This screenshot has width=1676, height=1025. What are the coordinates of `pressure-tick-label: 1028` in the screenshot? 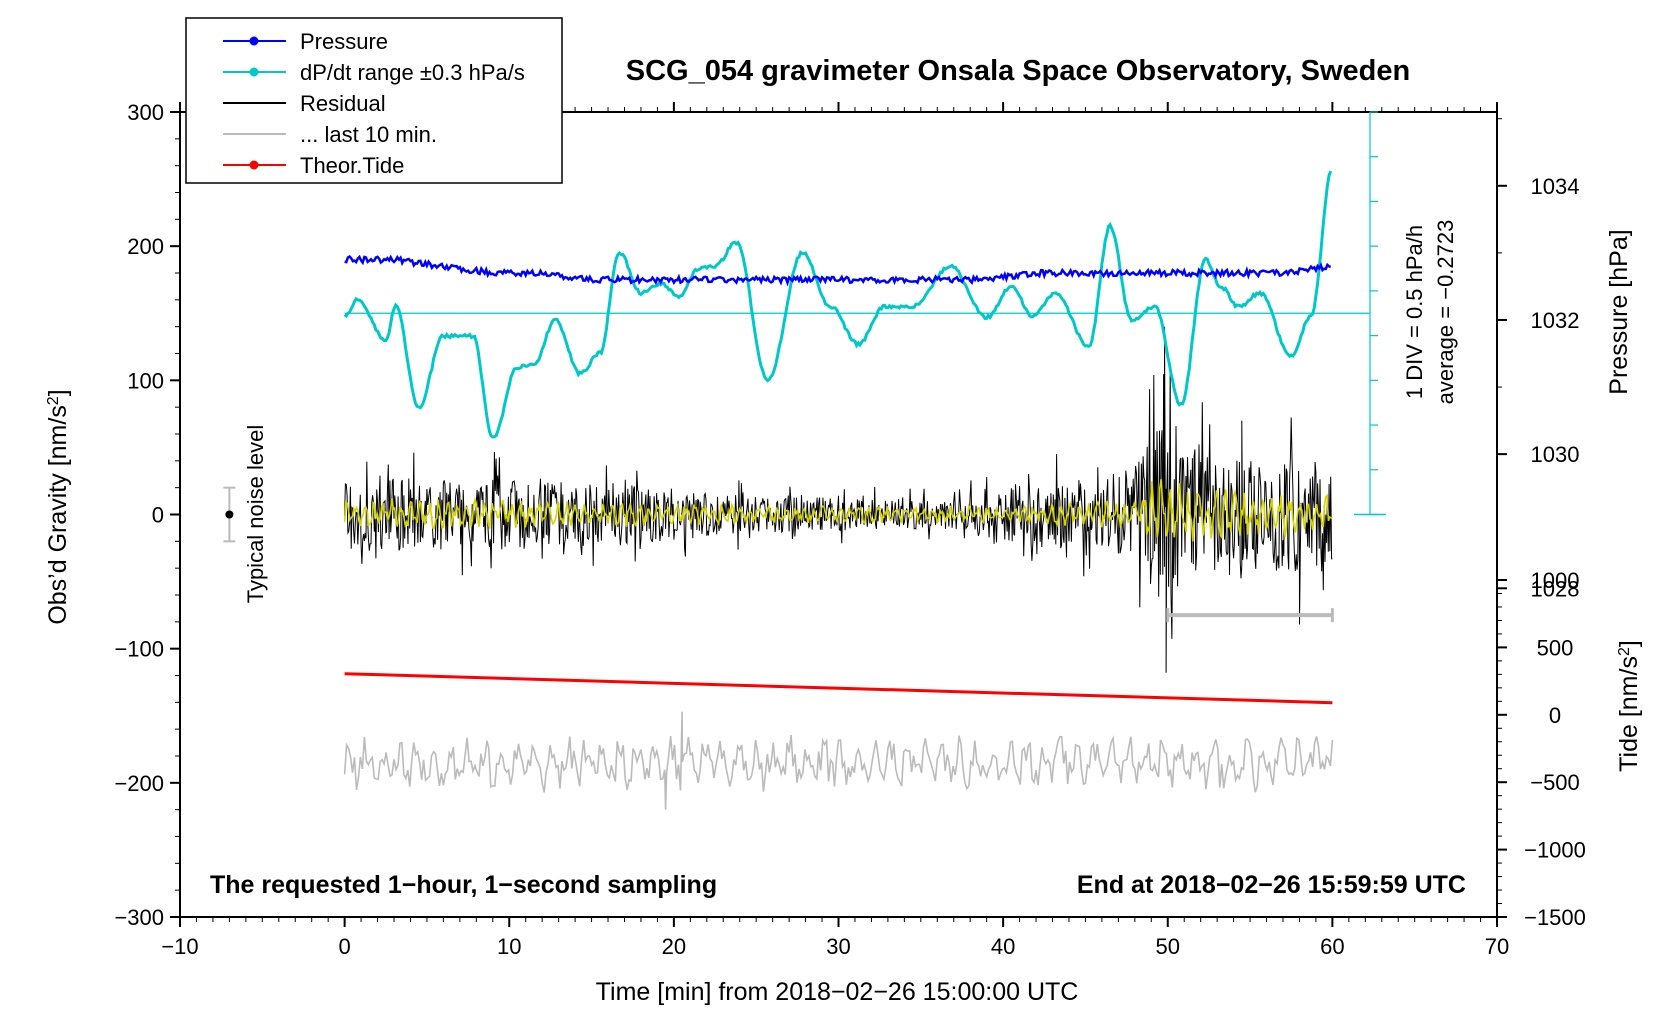 It's located at (1555, 588).